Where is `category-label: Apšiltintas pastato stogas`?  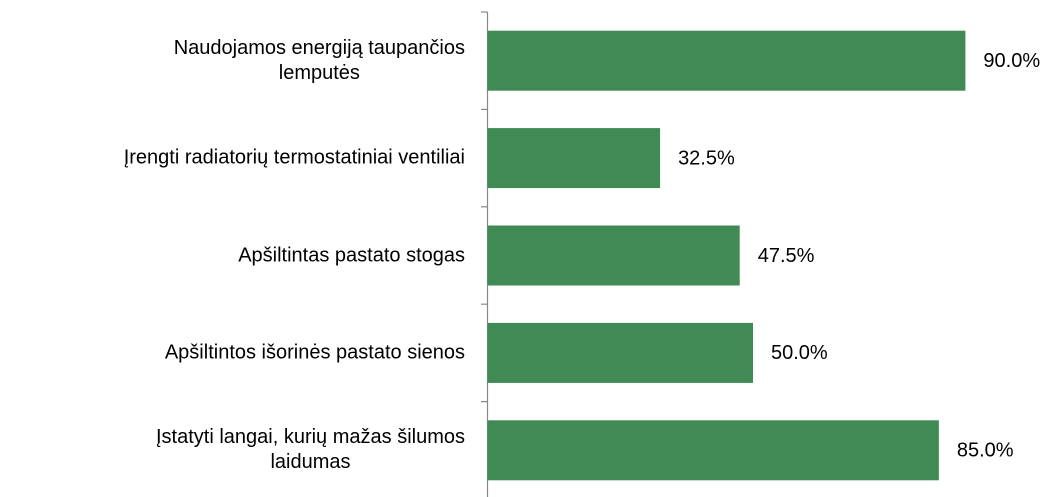 category-label: Apšiltintas pastato stogas is located at coordinates (351, 255).